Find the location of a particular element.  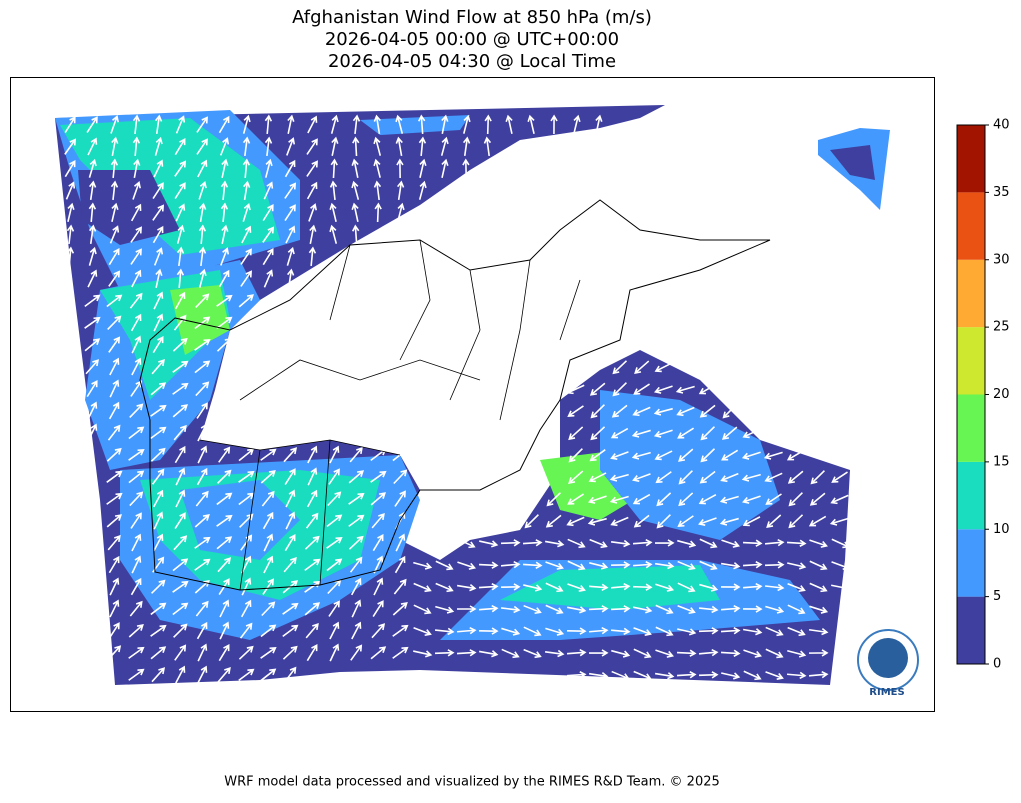

colorbar-tick-label: 25 is located at coordinates (1001, 327).